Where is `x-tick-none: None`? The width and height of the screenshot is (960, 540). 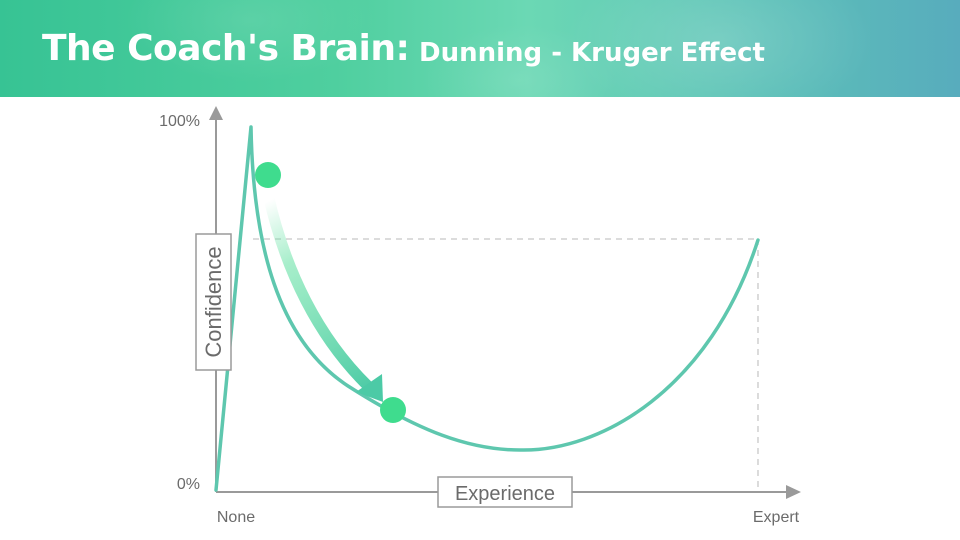
x-tick-none: None is located at coordinates (236, 517).